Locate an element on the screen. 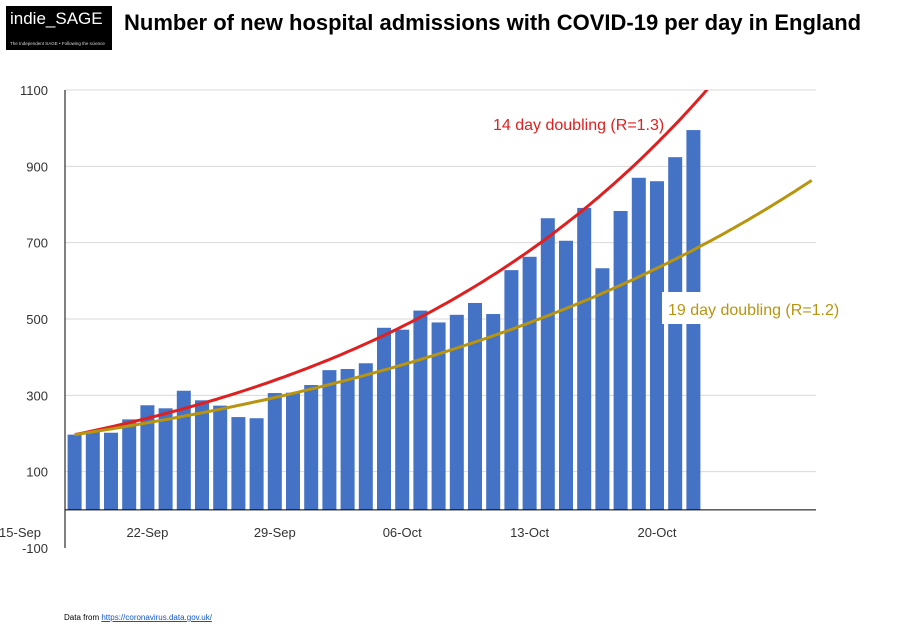 The width and height of the screenshot is (900, 632). curve-label-19-day: 19 day doubling (R=1.2) is located at coordinates (753, 310).